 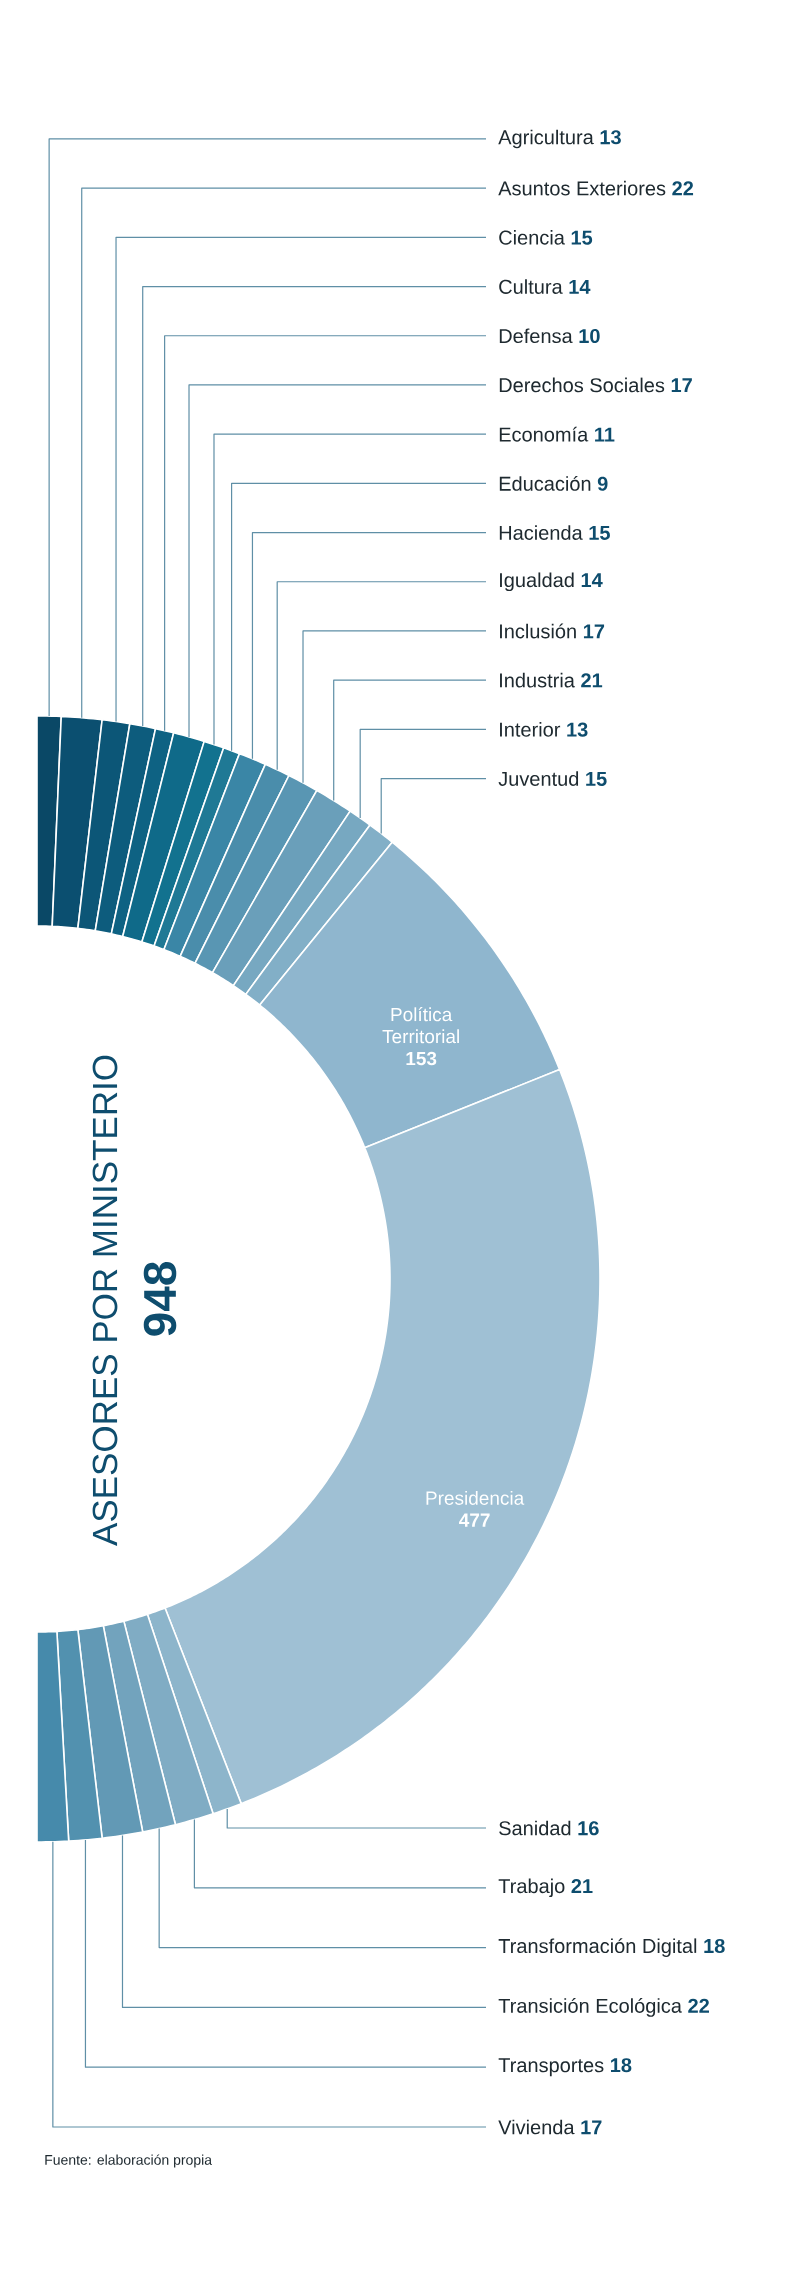 I want to click on text: ASESORES POR MINISTERIO, so click(x=105, y=1300).